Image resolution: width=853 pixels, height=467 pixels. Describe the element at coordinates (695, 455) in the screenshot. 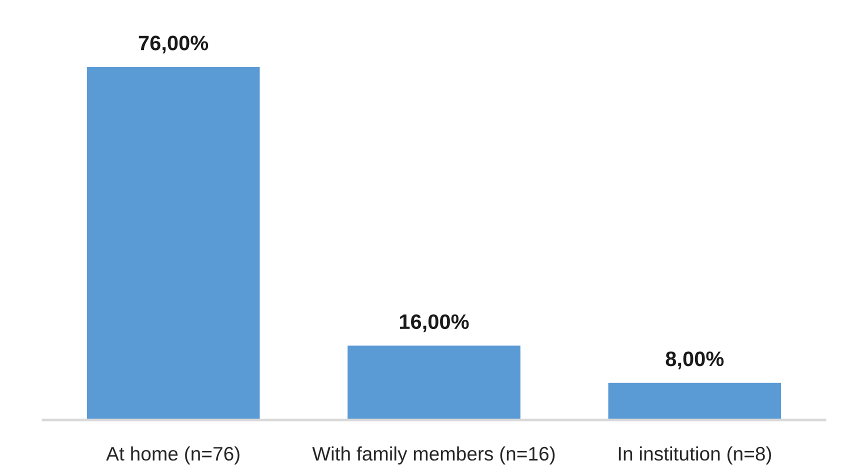

I see `x-tick-label: In institution (n=8)` at that location.